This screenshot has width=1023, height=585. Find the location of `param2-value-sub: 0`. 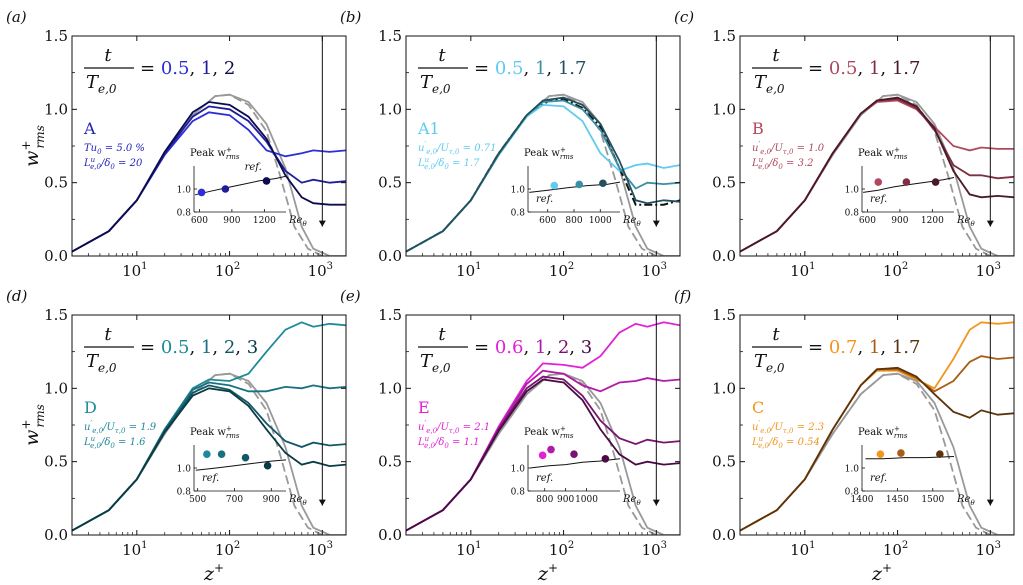

param2-value-sub: 0 is located at coordinates (112, 446).